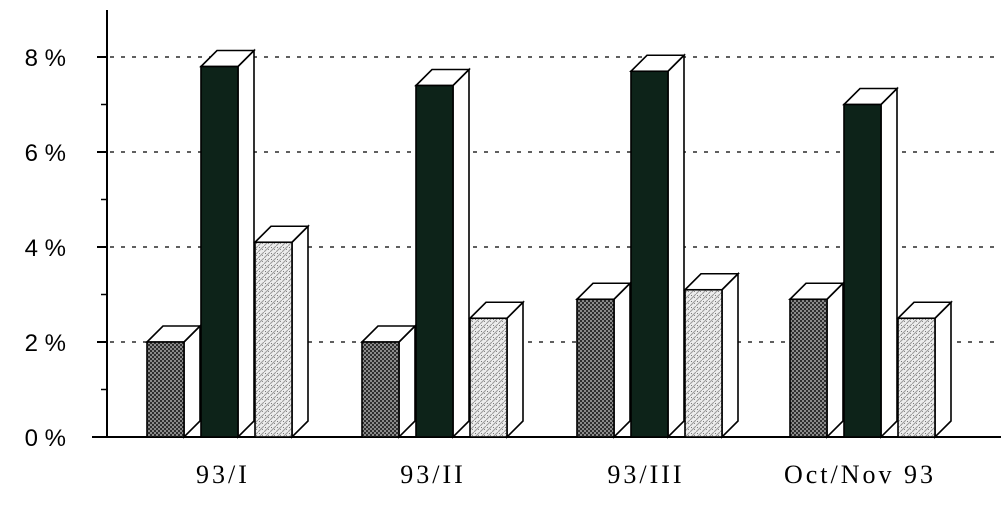  Describe the element at coordinates (45, 153) in the screenshot. I see `y-tick-label: 6 %` at that location.